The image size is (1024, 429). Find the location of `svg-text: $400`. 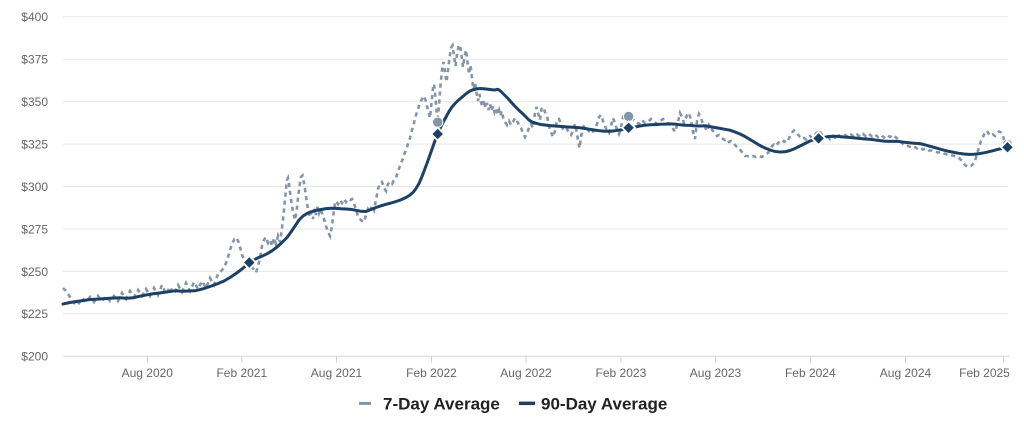

svg-text: $400 is located at coordinates (34, 17).